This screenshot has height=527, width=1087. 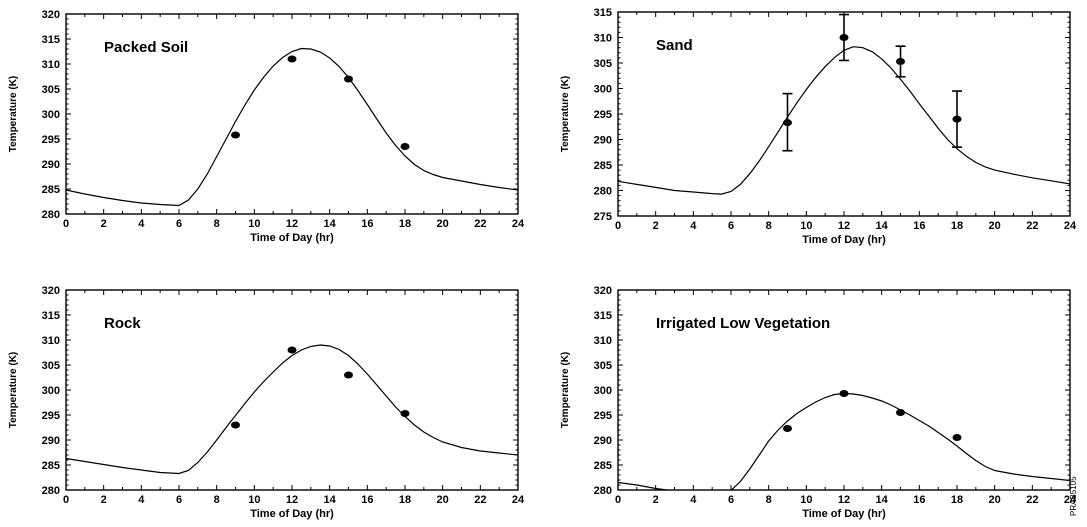 I want to click on panel-title: Rock, so click(x=122, y=323).